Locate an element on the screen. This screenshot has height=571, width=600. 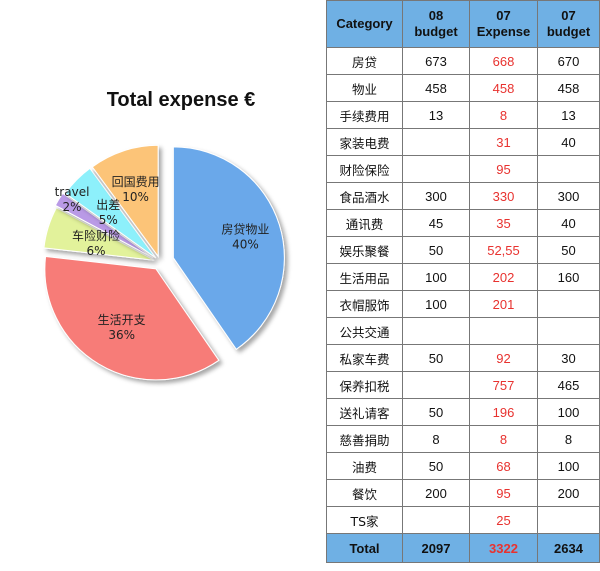
cell-08-budget: 673 is located at coordinates (436, 61).